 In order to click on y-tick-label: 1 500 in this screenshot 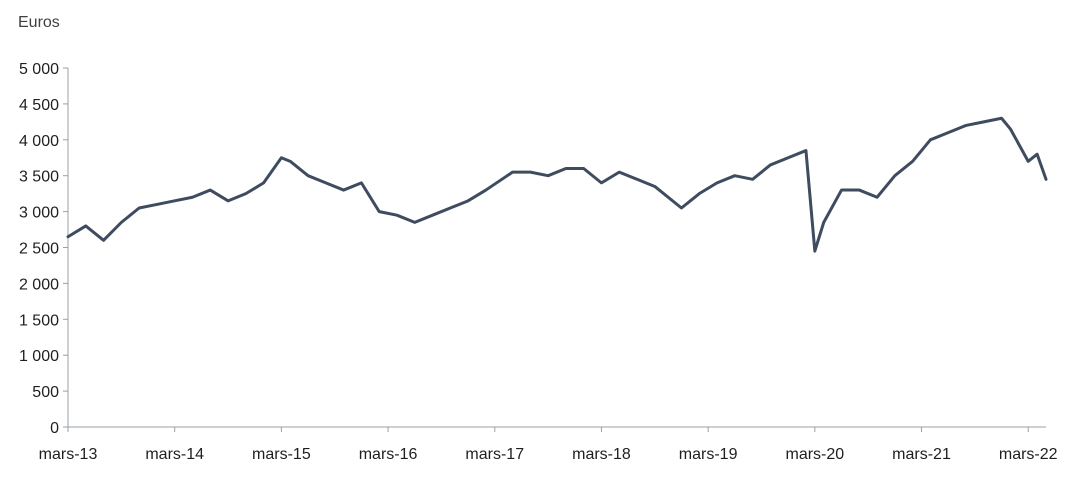, I will do `click(39, 320)`.